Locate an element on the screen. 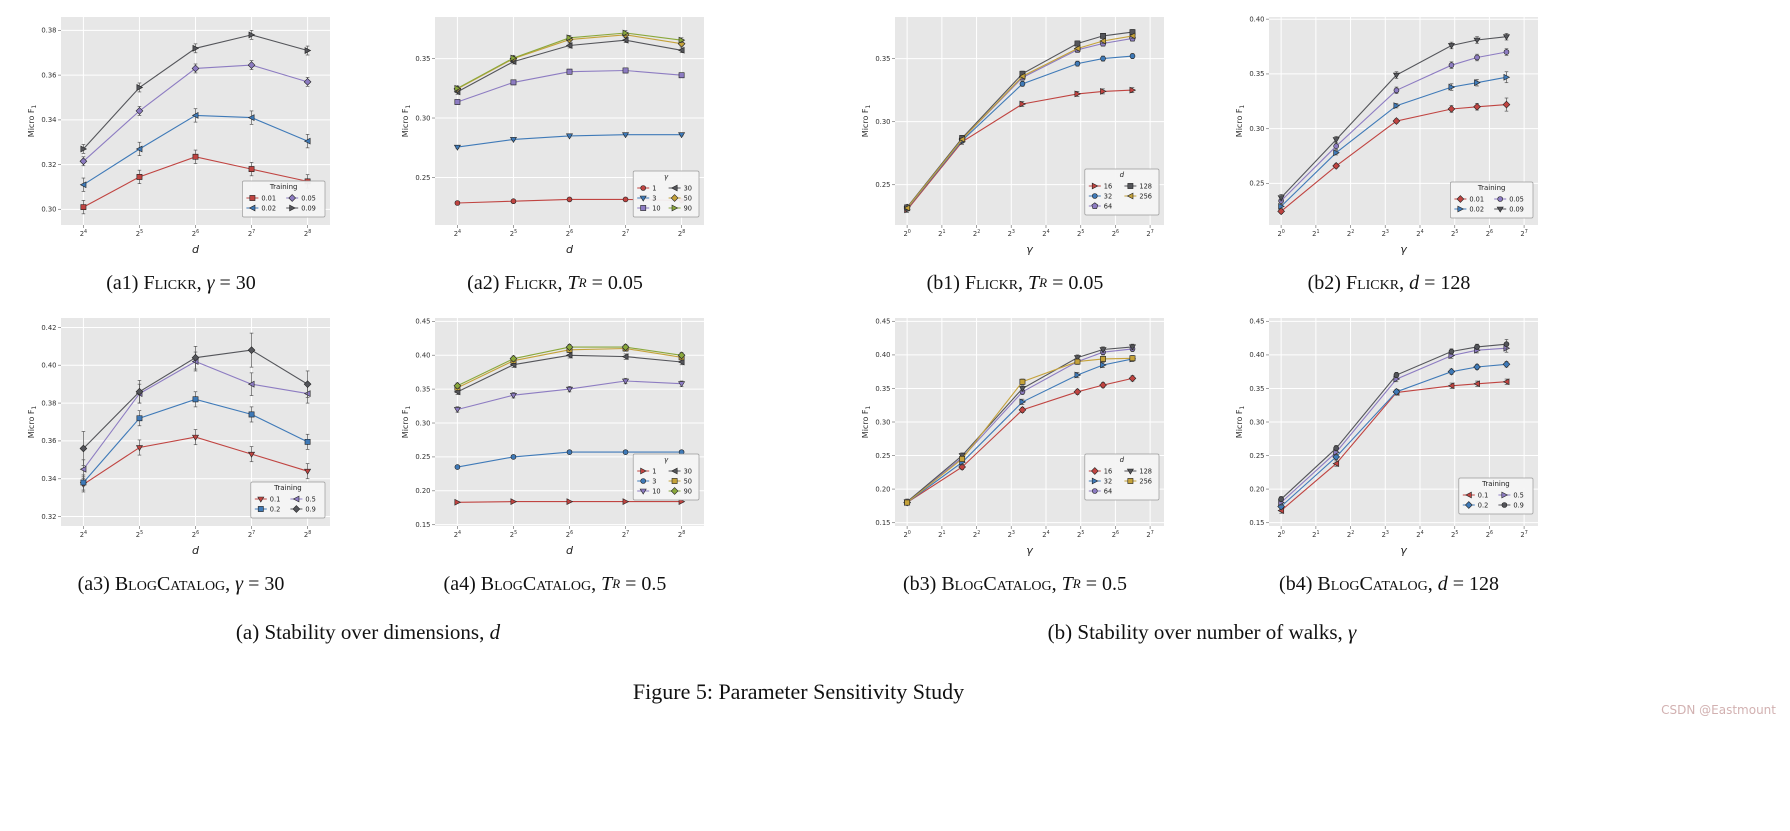 This screenshot has height=831, width=1790. subcaption-b3-subscript: R is located at coordinates (1076, 583).